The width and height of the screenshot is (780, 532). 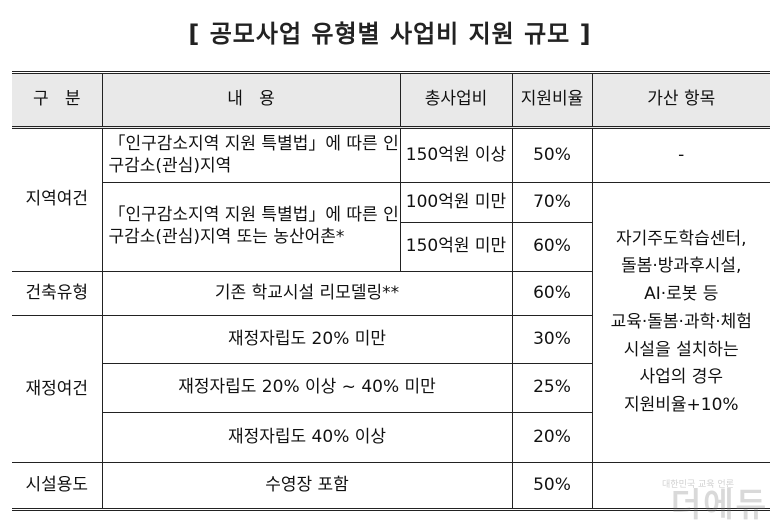 I want to click on bonus-empty, so click(x=680, y=486).